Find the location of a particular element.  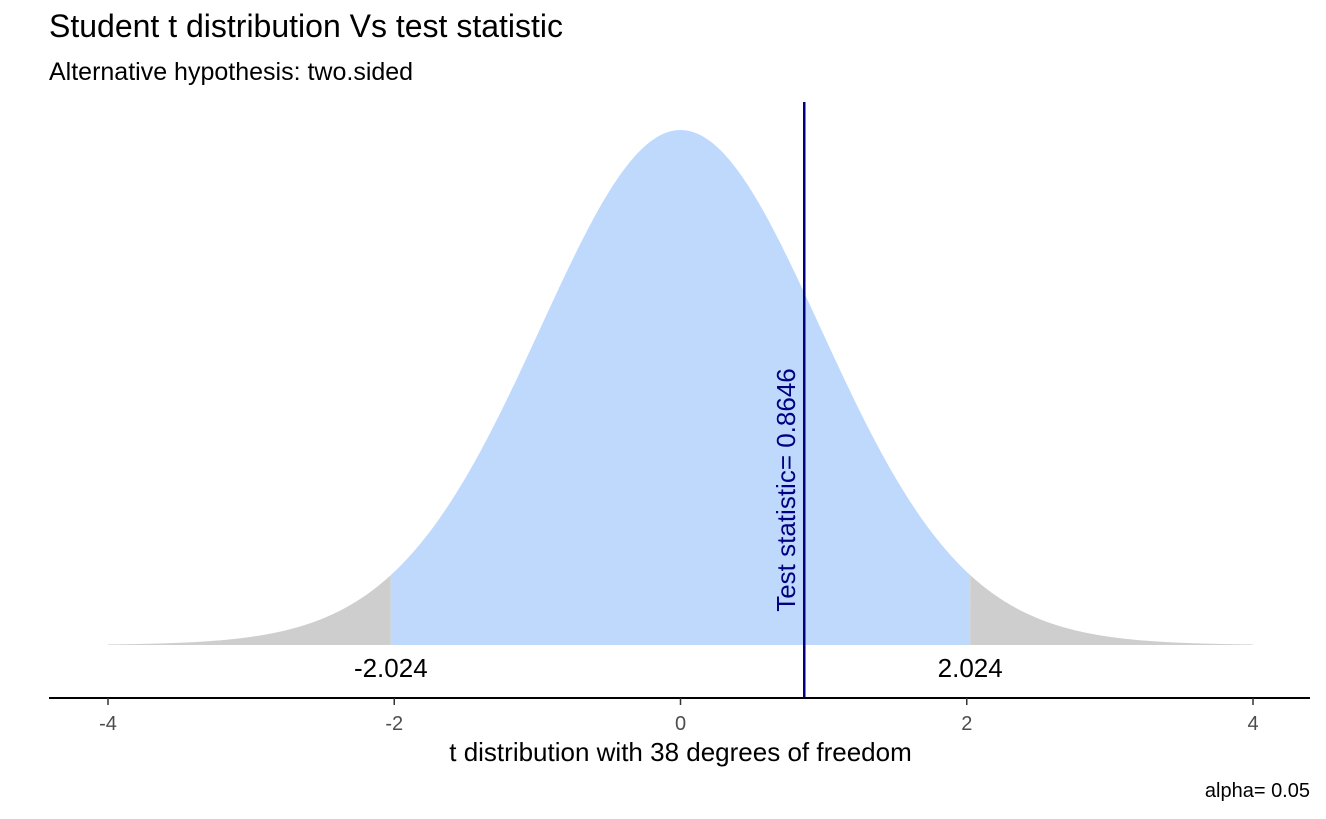

x-axis-ticks: -4 -2 0 2 4 is located at coordinates (679, 716).